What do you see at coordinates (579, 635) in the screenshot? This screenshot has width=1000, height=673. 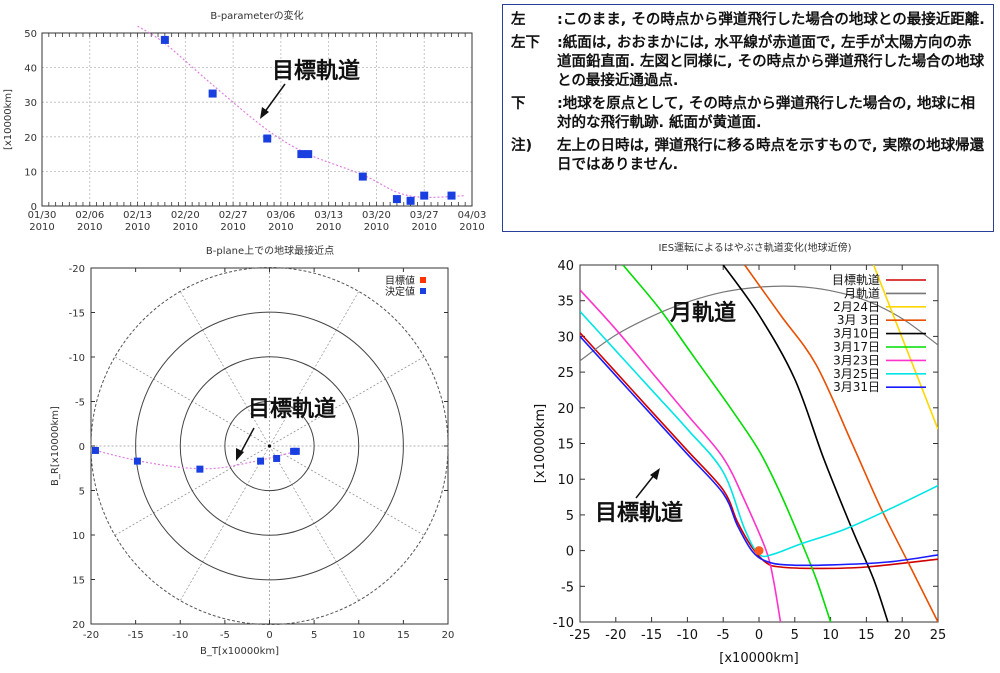 I see `x-tick-label: -25` at bounding box center [579, 635].